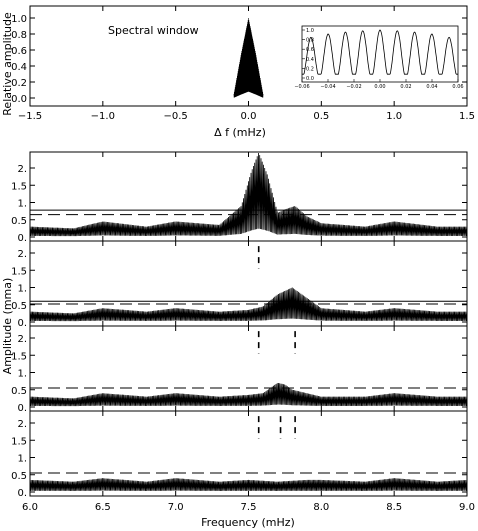 The width and height of the screenshot is (478, 531). Describe the element at coordinates (394, 116) in the screenshot. I see `window-x-tick-label: 1.0` at that location.